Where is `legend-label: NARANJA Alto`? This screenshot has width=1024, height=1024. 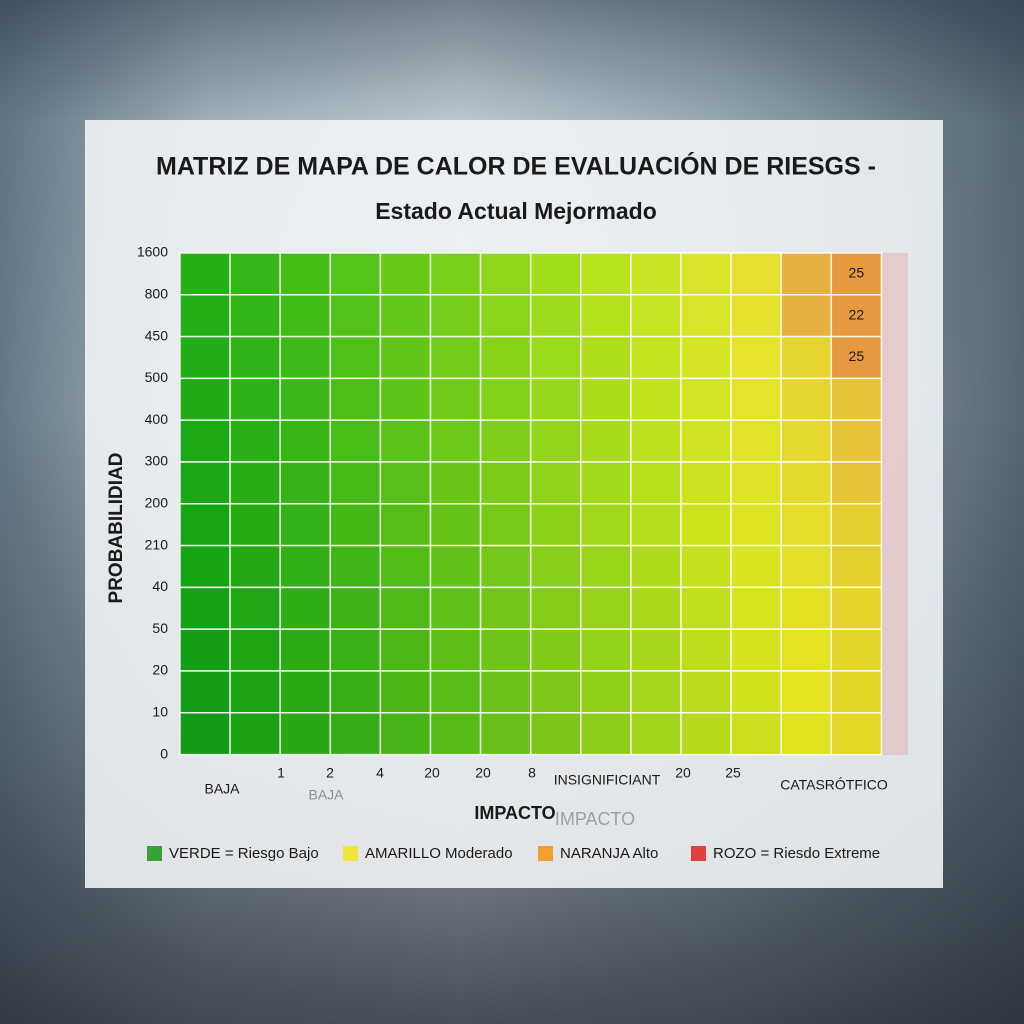
legend-label: NARANJA Alto is located at coordinates (609, 853).